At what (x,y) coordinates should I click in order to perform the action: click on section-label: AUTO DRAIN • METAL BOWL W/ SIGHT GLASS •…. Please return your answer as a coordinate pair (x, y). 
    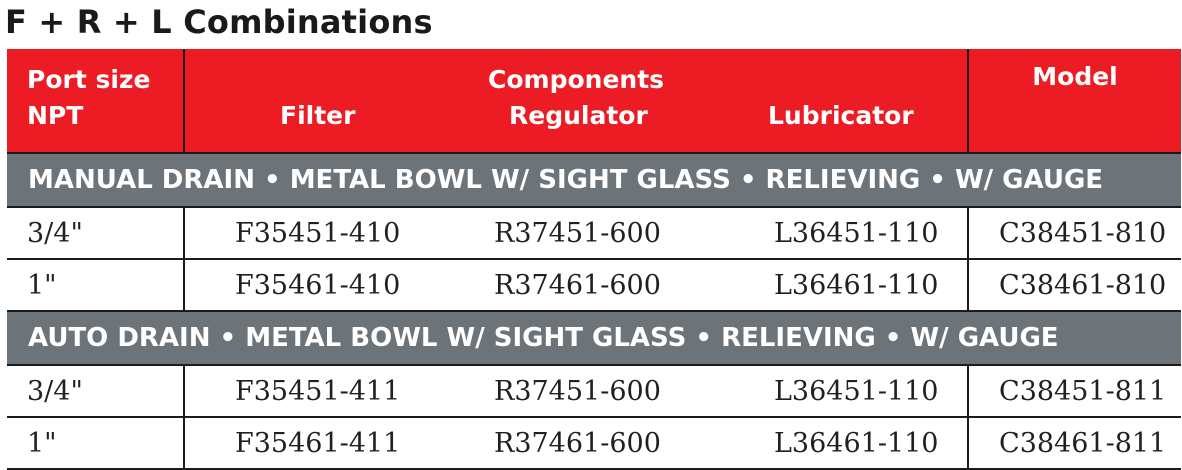
    Looking at the image, I should click on (594, 338).